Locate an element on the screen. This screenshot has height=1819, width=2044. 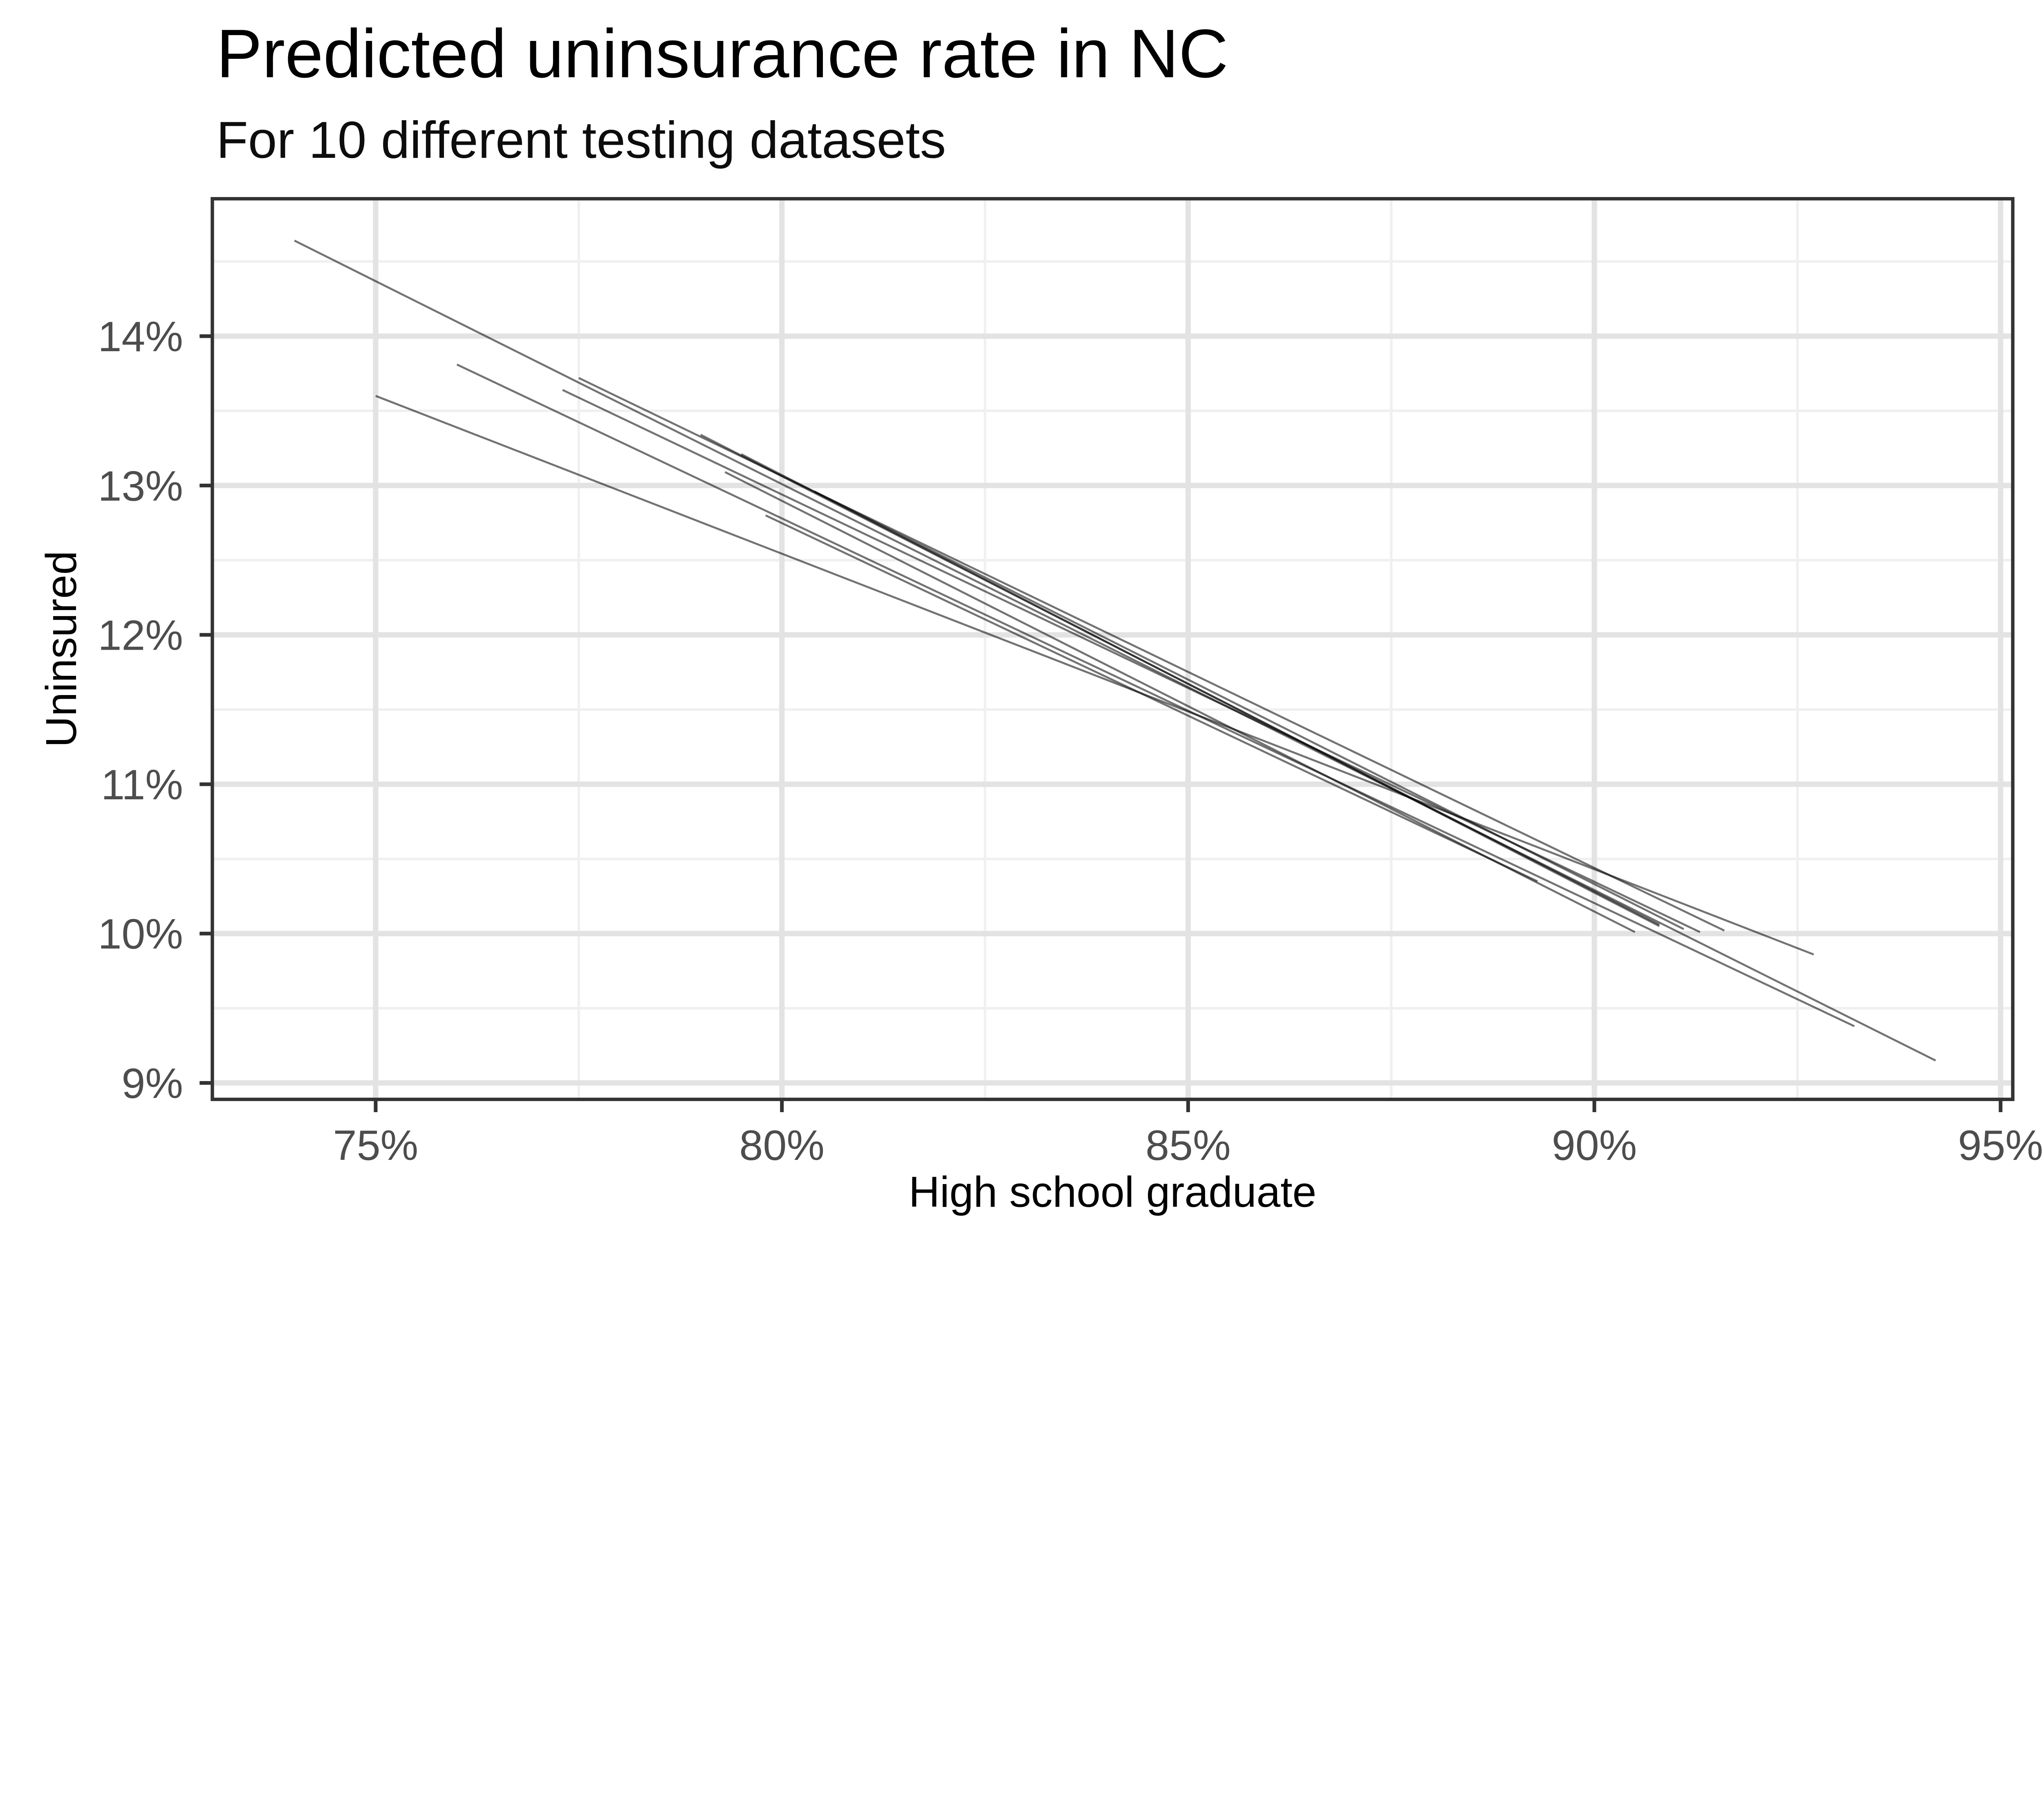
y-tick-label: 11% is located at coordinates (142, 785).